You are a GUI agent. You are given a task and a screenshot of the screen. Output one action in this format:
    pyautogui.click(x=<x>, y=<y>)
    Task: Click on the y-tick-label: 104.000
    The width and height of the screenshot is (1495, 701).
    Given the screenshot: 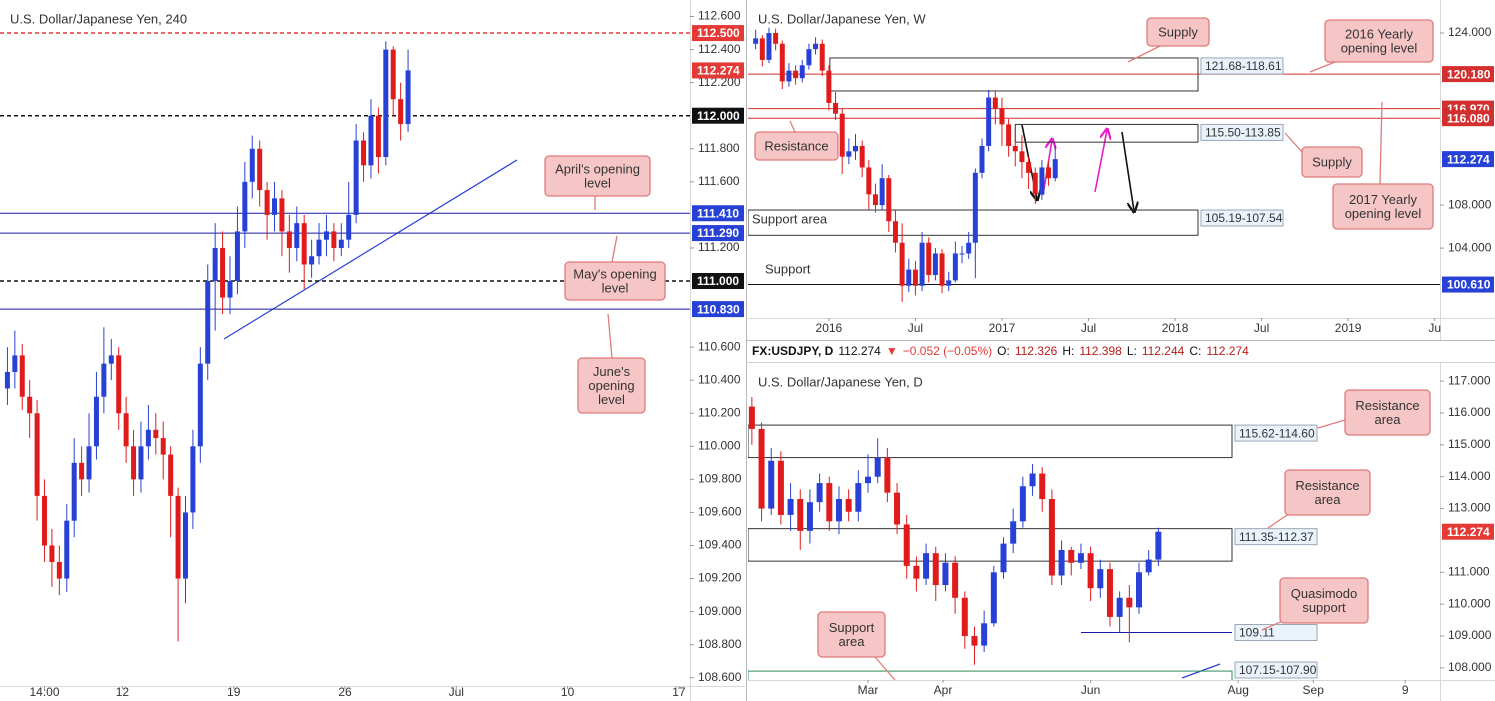 What is the action you would take?
    pyautogui.click(x=1470, y=247)
    